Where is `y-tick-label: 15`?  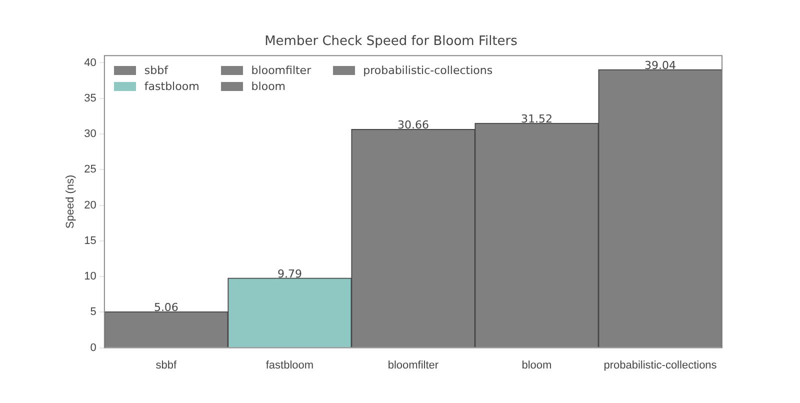
y-tick-label: 15 is located at coordinates (90, 240).